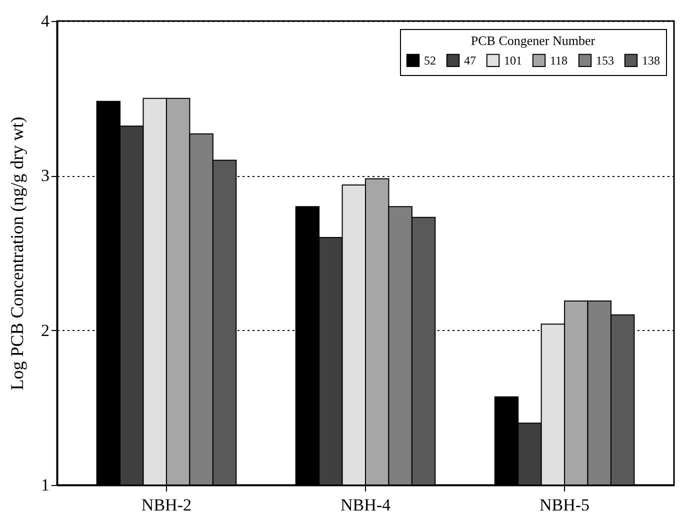 This screenshot has width=680, height=521. Describe the element at coordinates (559, 60) in the screenshot. I see `legend-label: 118` at that location.